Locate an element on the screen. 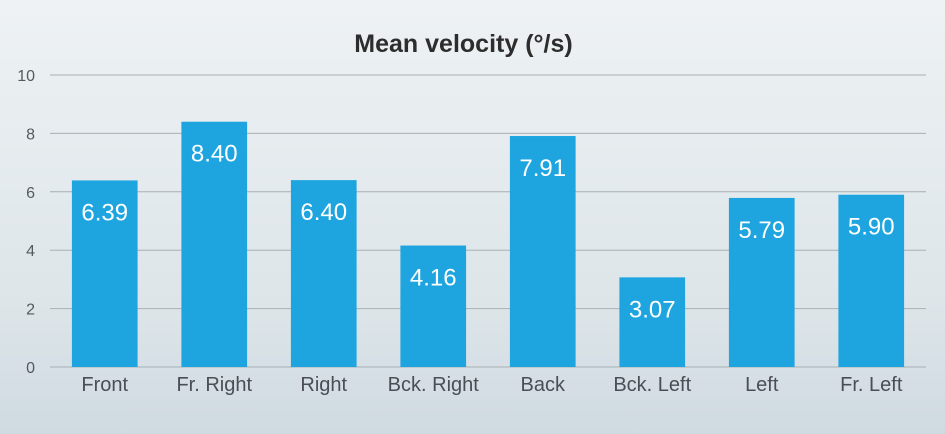 Image resolution: width=945 pixels, height=434 pixels. x-tick-label-0: Front is located at coordinates (104, 385).